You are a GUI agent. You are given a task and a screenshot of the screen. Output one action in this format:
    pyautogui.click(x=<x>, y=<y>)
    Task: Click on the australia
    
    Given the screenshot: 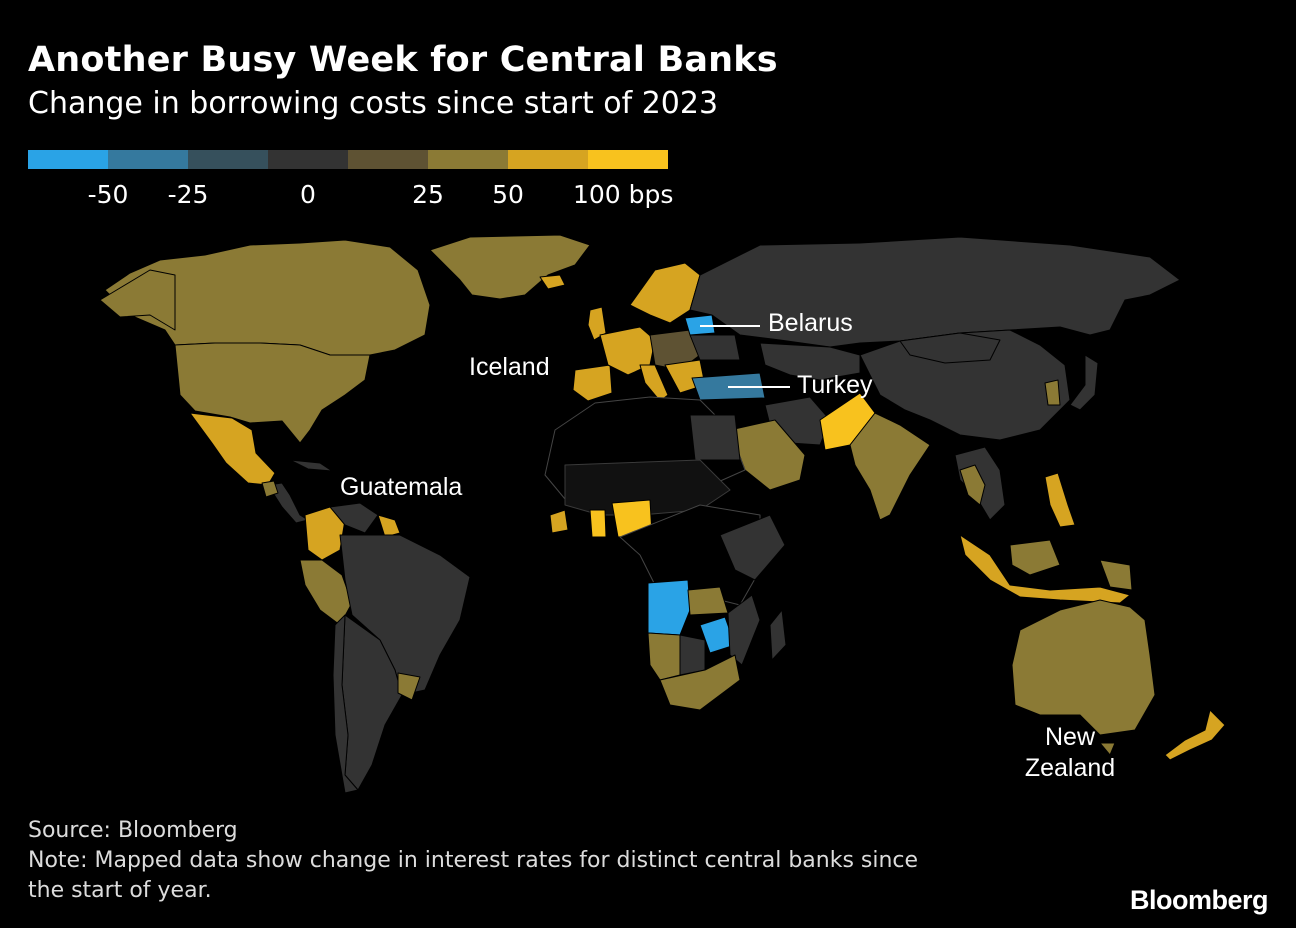 What is the action you would take?
    pyautogui.click(x=1083, y=667)
    